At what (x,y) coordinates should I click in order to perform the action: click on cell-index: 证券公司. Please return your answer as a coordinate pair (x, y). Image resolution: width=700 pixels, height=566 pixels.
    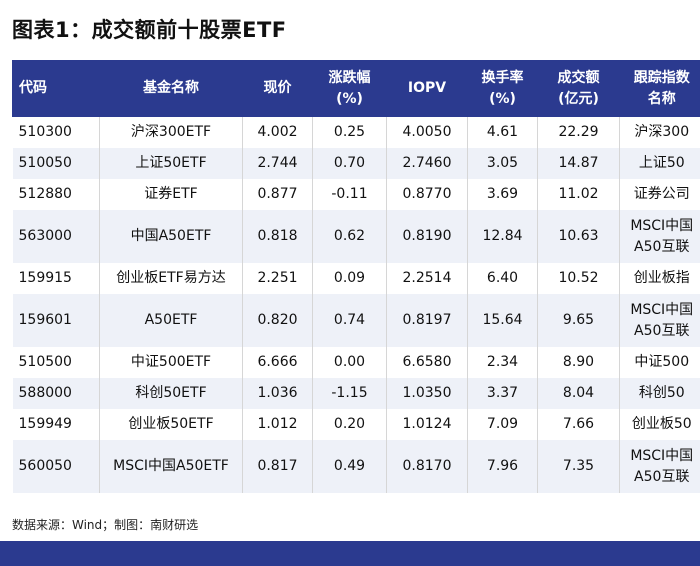
    Looking at the image, I should click on (659, 194).